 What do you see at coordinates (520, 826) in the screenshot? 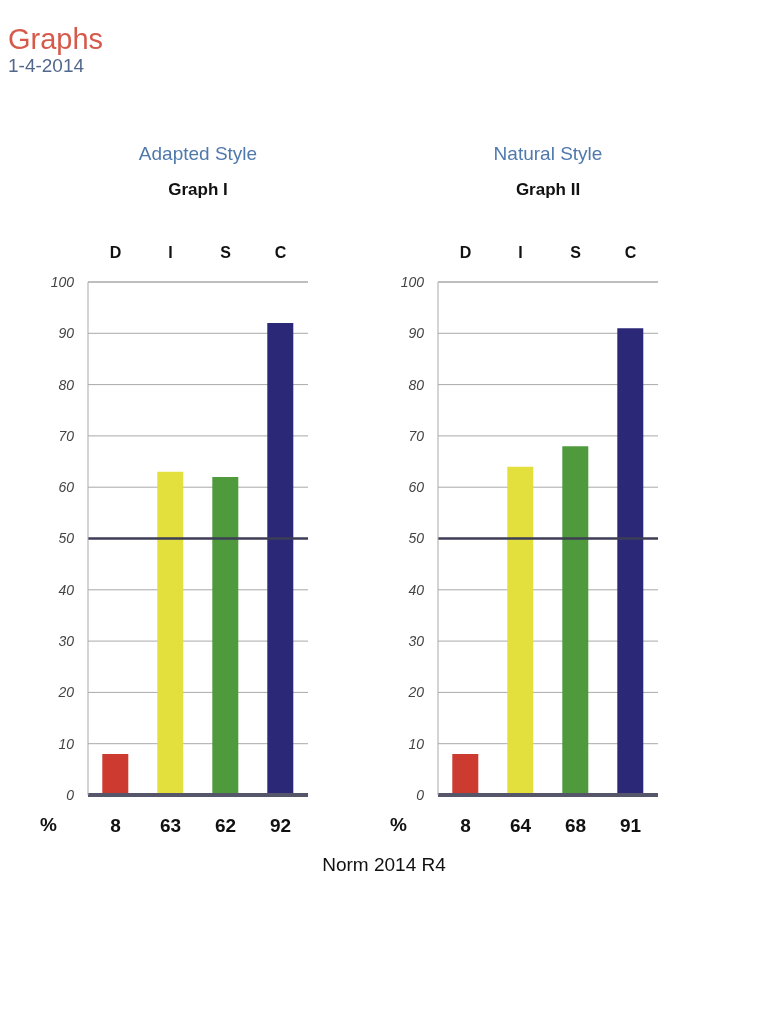
I see `data-label: 64` at bounding box center [520, 826].